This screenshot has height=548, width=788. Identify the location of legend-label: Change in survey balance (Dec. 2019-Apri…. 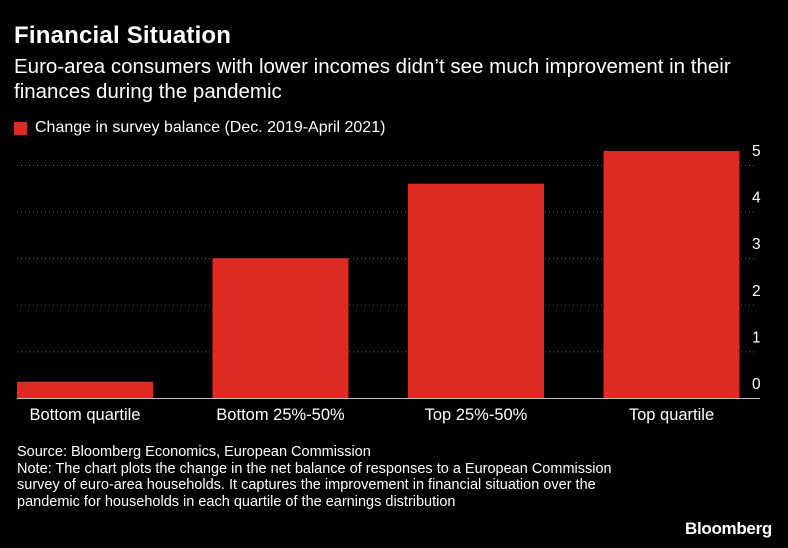
(210, 127).